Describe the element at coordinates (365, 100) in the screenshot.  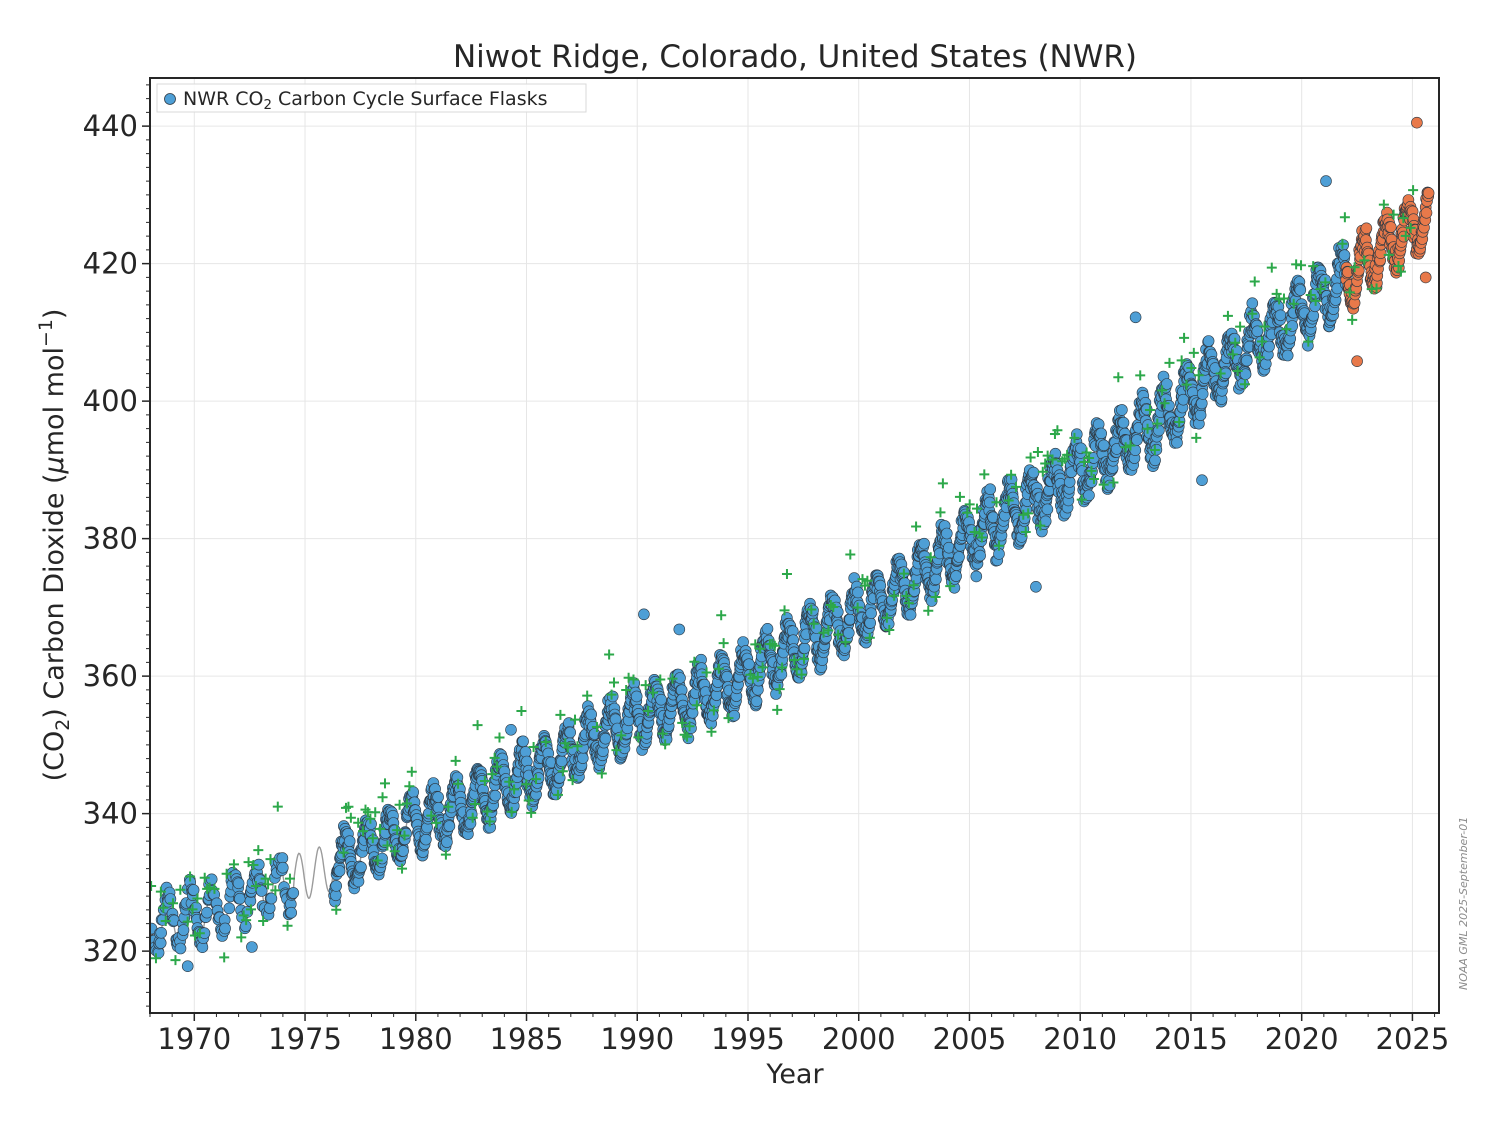
I see `legend-label: NWR CO2 Carbon Cycle Surface Flasks` at that location.